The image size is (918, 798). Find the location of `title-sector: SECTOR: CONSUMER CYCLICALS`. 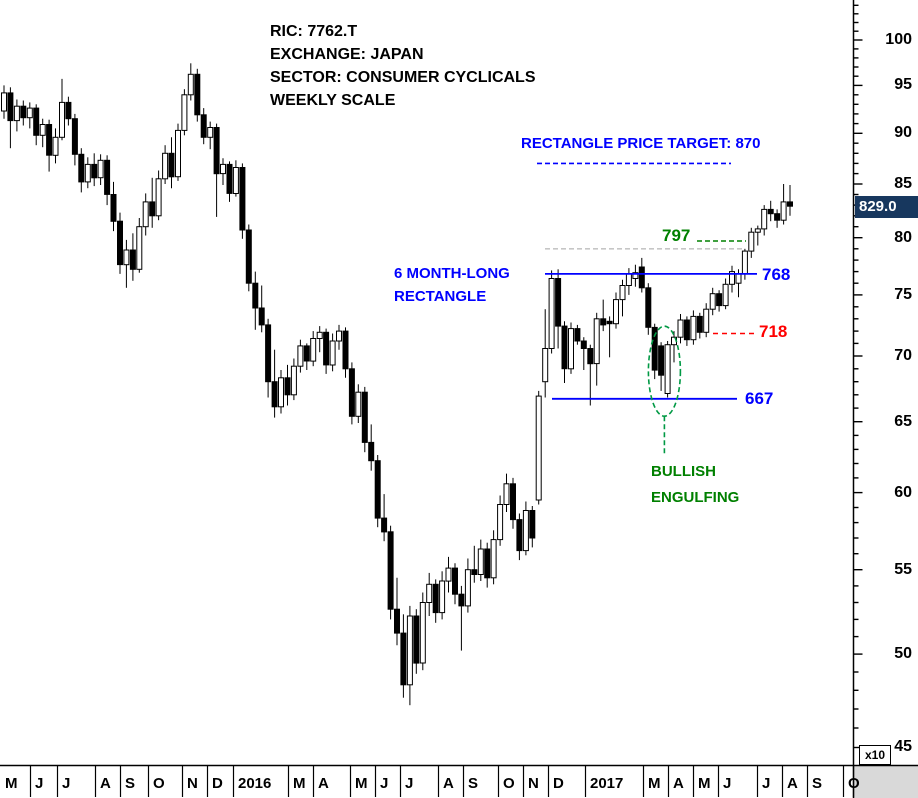

title-sector: SECTOR: CONSUMER CYCLICALS is located at coordinates (403, 77).